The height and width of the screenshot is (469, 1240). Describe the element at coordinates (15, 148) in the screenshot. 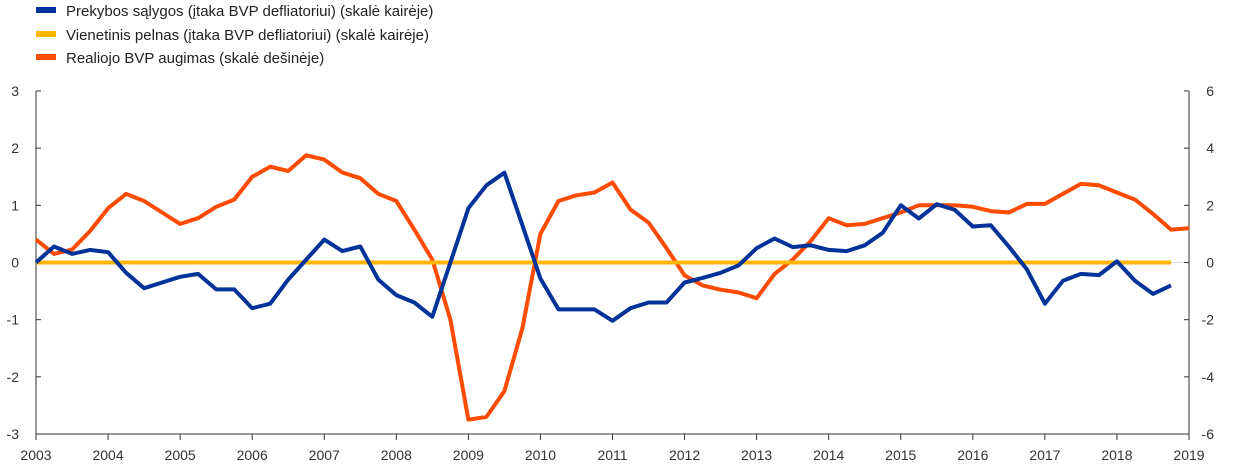

I see `left-tick-label: 2` at that location.